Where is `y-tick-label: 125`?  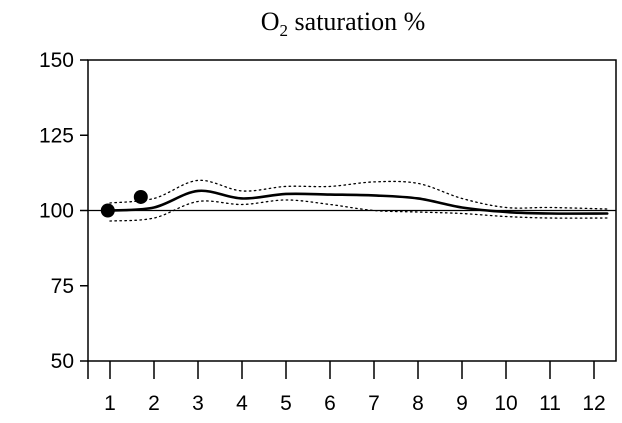 y-tick-label: 125 is located at coordinates (56, 135).